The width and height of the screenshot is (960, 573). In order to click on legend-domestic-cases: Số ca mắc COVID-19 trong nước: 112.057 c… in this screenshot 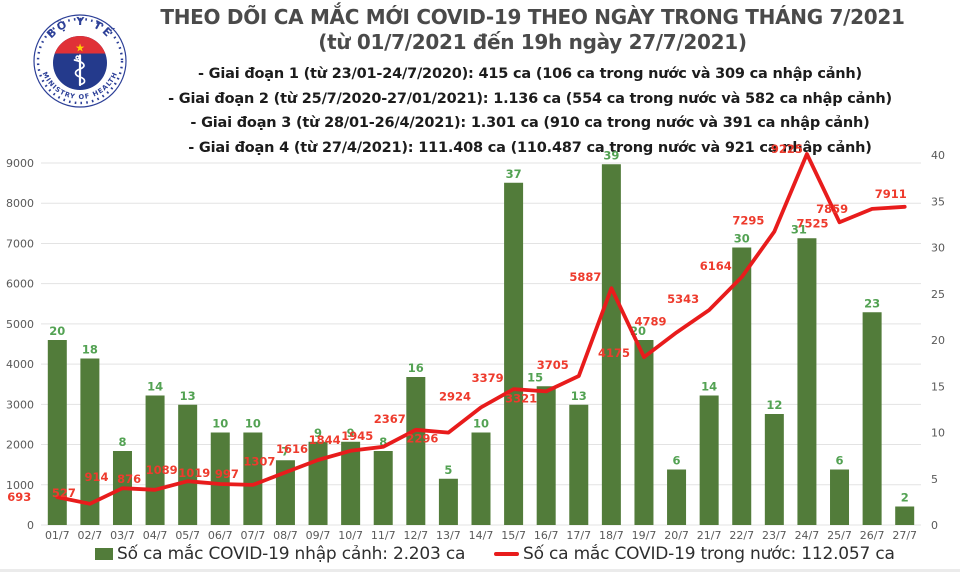, I will do `click(694, 554)`.